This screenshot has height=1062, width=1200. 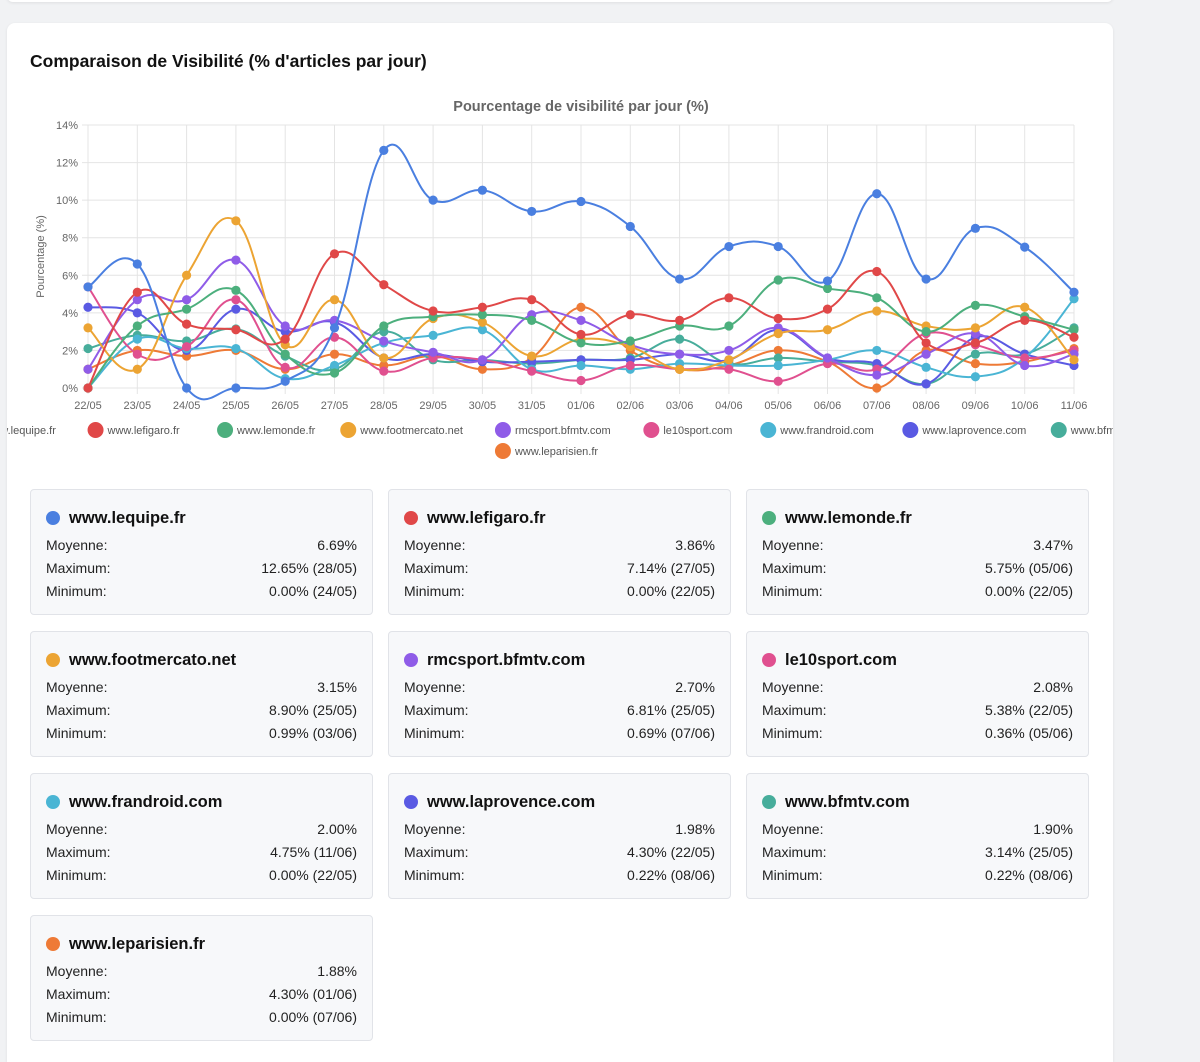 I want to click on legend-item: www.leparisien.fr, so click(x=546, y=451).